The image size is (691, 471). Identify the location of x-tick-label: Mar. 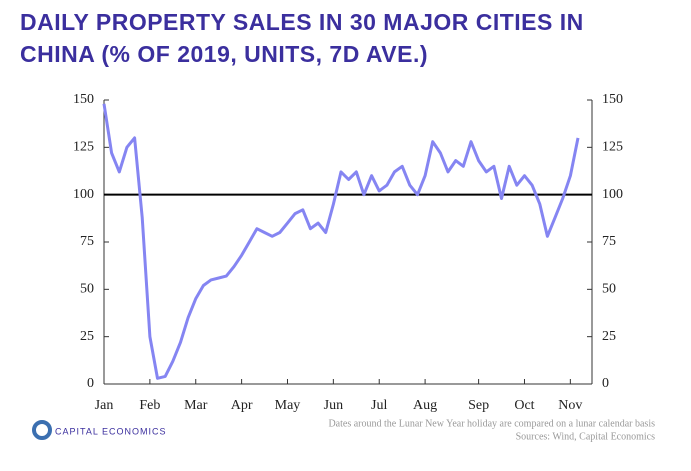
(196, 405).